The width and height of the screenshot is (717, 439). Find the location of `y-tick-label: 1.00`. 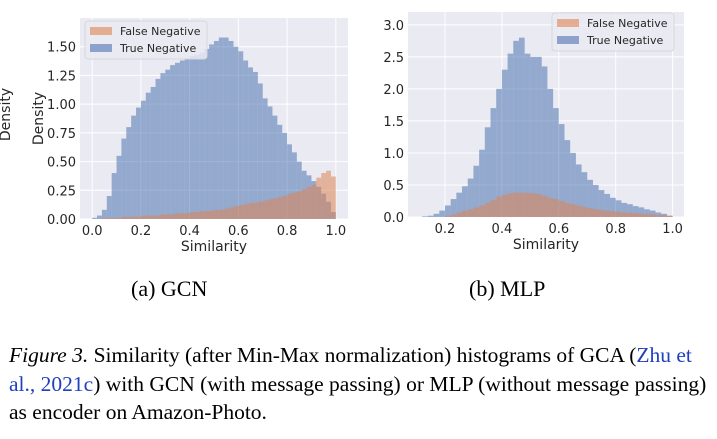

y-tick-label: 1.00 is located at coordinates (61, 105).